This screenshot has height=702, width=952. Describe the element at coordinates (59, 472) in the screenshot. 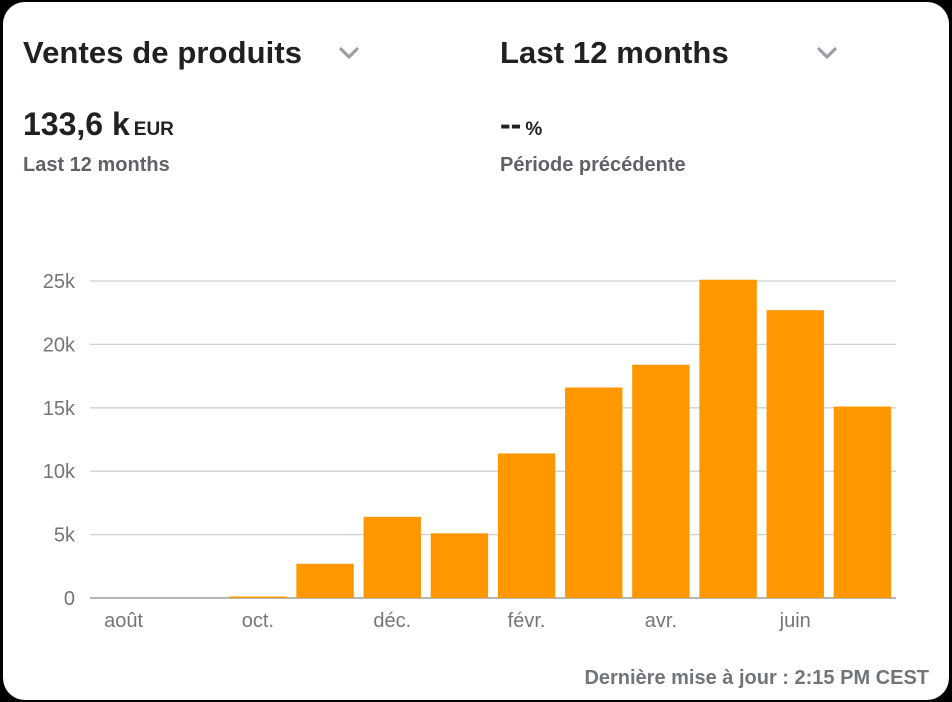

I see `y-tick-label: 10k` at that location.